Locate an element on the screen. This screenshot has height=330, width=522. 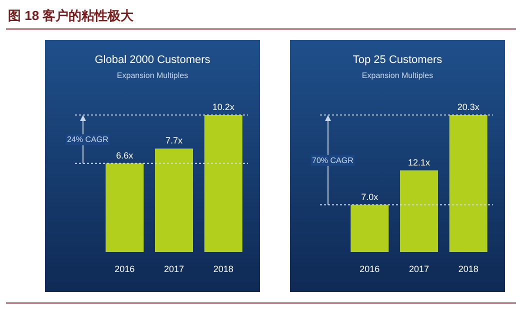
annotation: 70% CAGR is located at coordinates (333, 160).